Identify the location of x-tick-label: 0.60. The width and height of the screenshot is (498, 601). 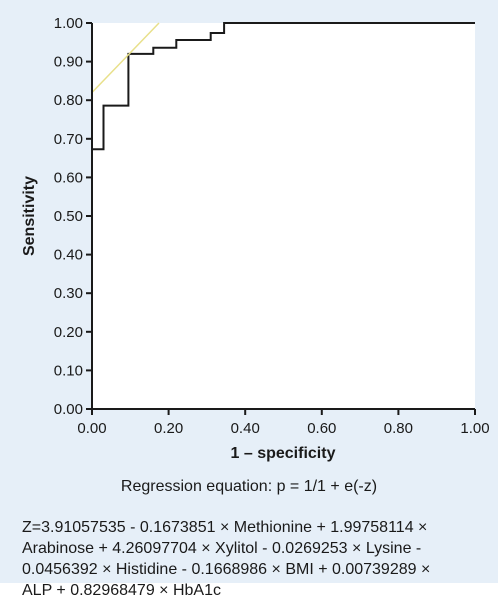
(321, 428).